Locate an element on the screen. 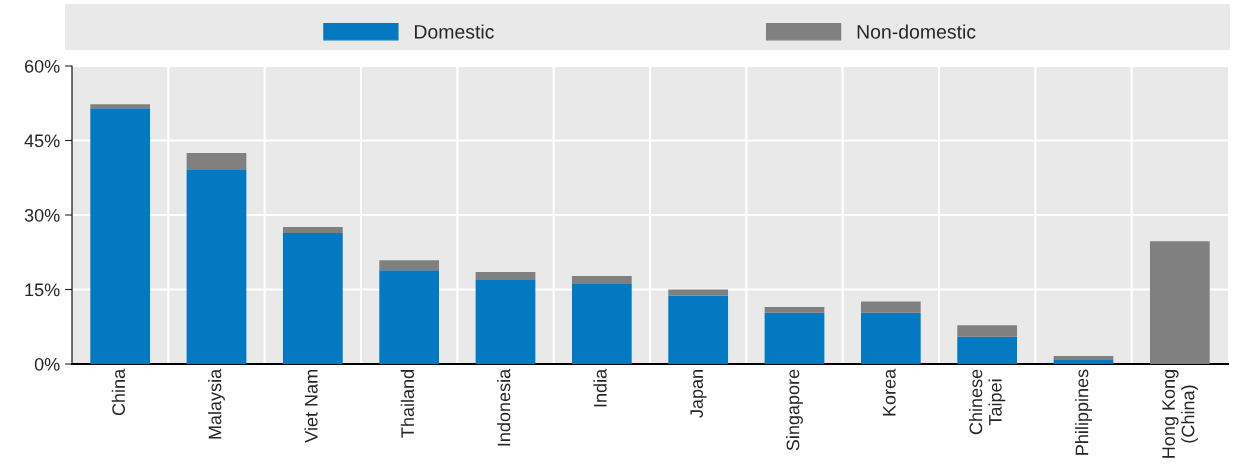 The height and width of the screenshot is (466, 1233). y-tick-label: 30% is located at coordinates (42, 215).